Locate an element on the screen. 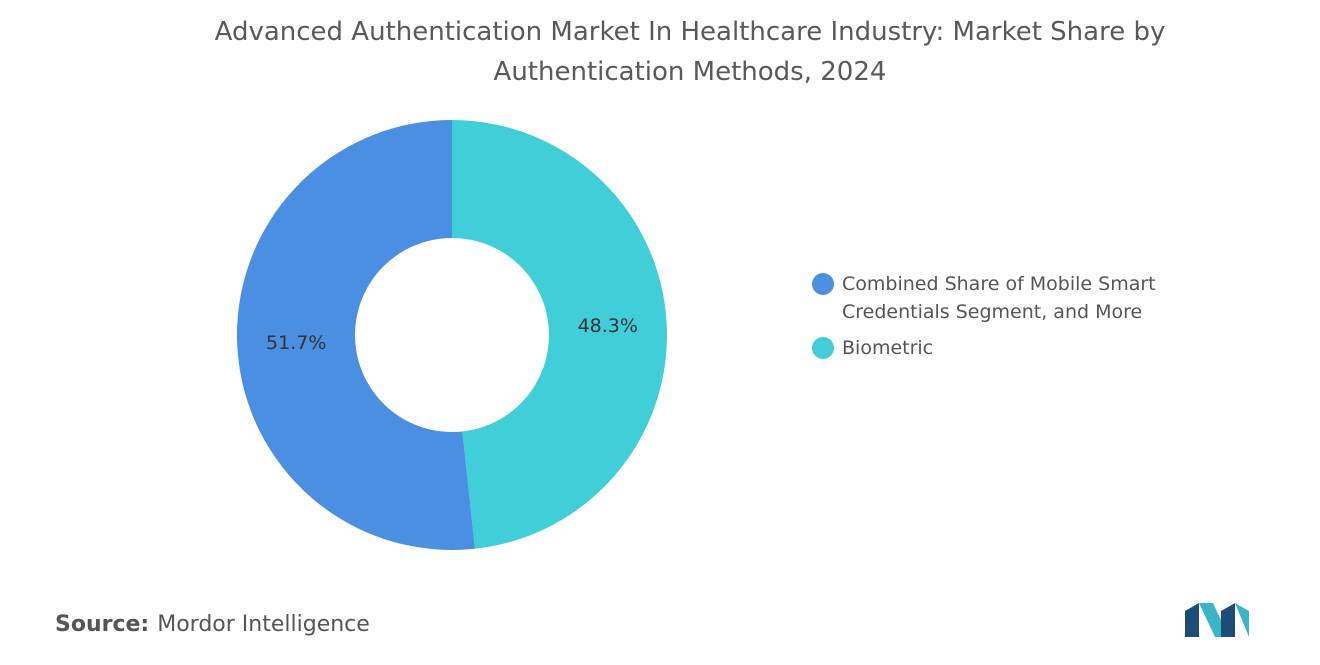  source-text: Mordor Intelligence is located at coordinates (263, 624).